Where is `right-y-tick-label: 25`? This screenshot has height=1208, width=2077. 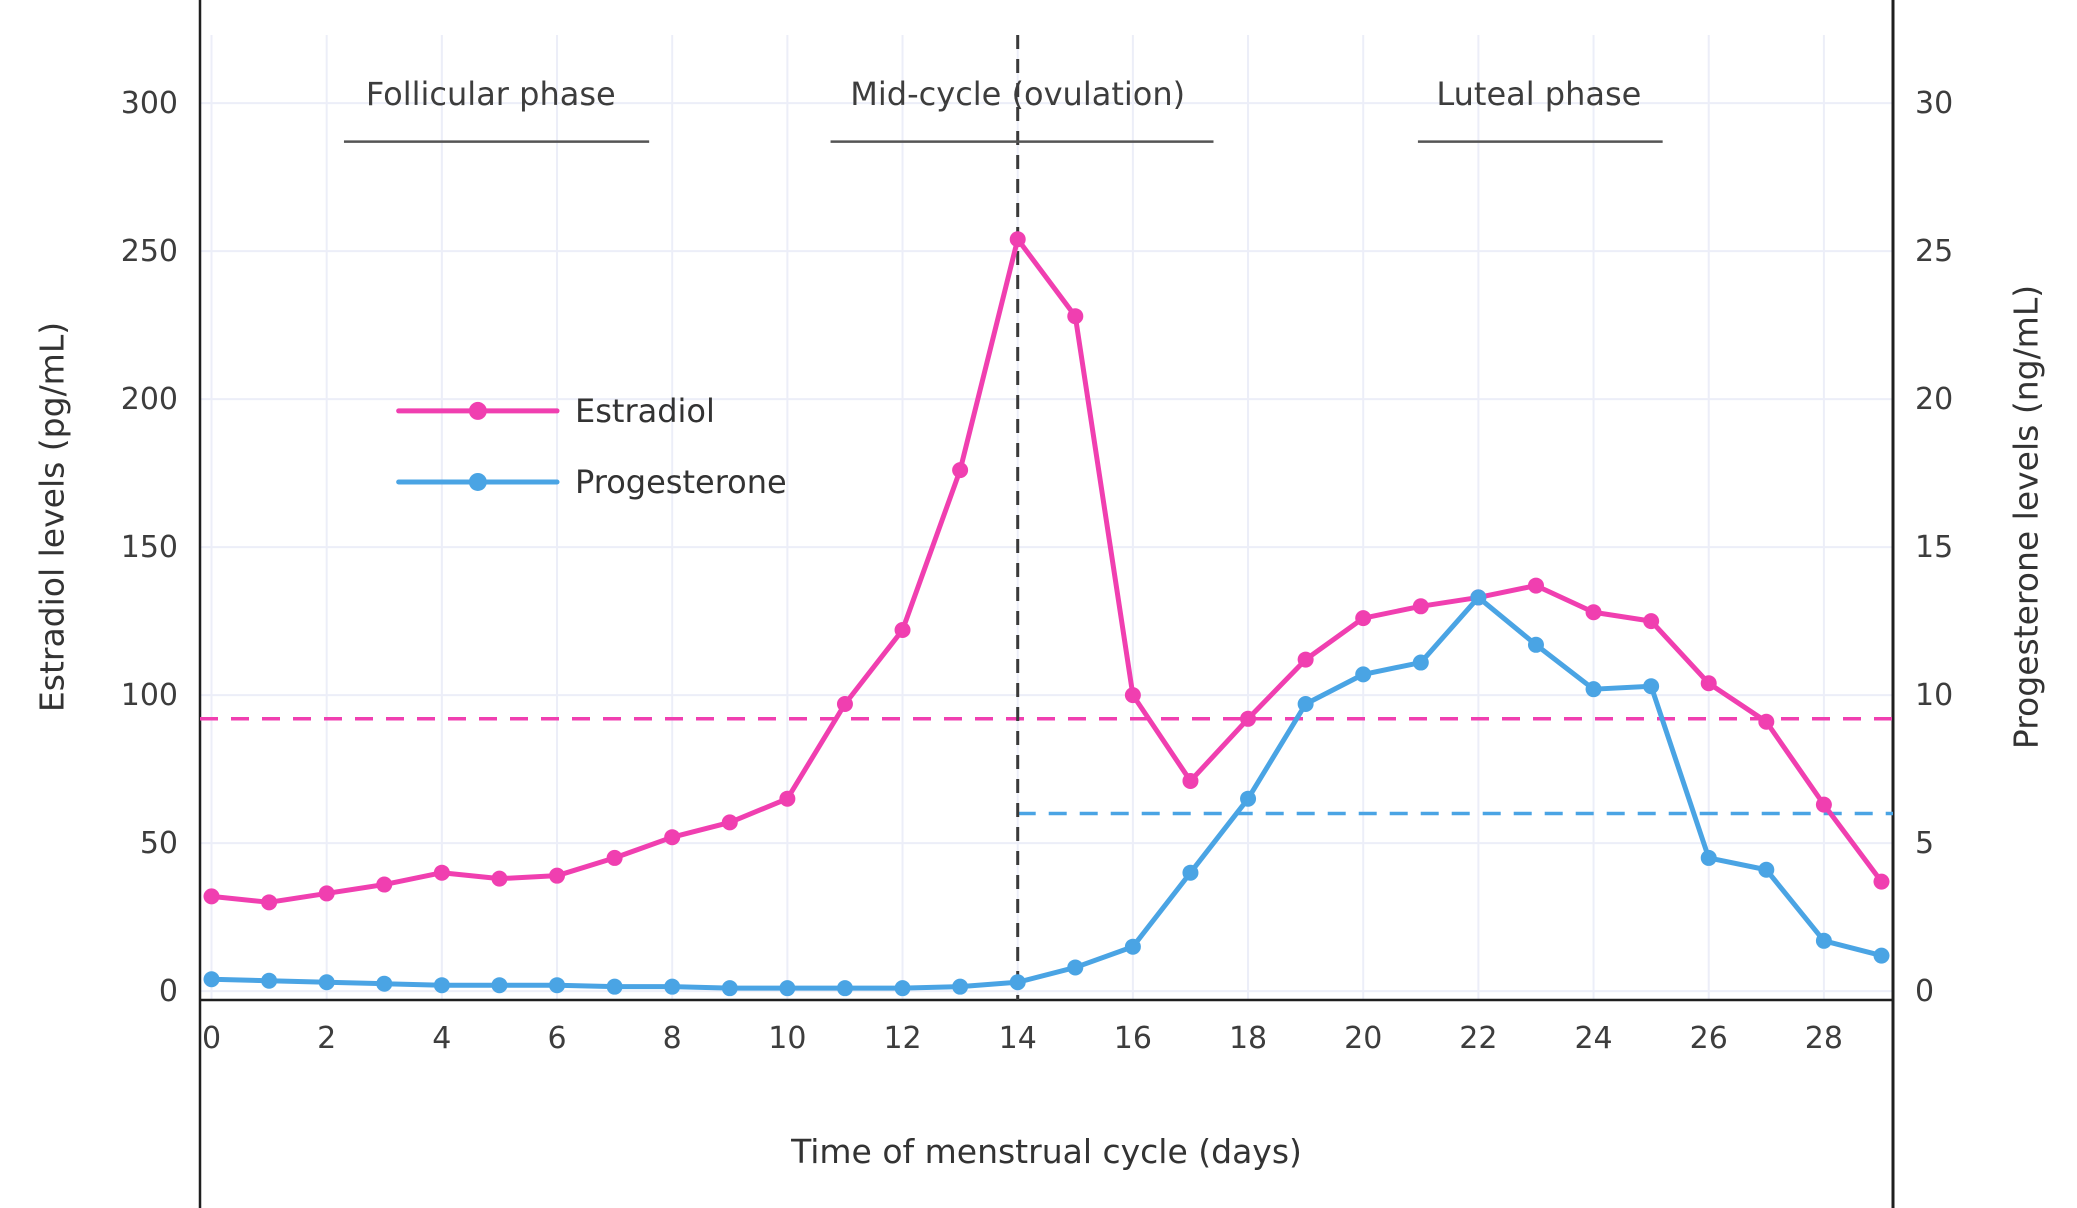 right-y-tick-label: 25 is located at coordinates (1934, 251).